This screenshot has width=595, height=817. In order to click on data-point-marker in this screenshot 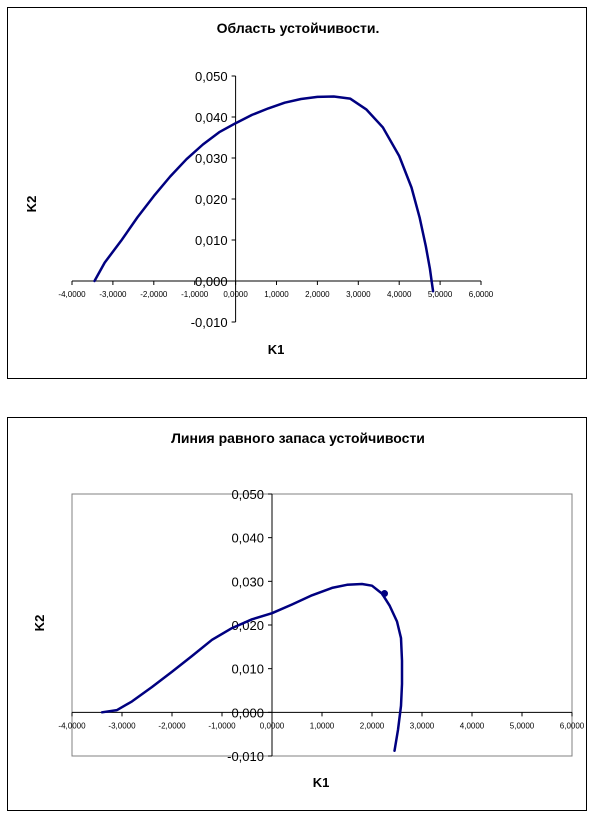, I will do `click(384, 594)`.